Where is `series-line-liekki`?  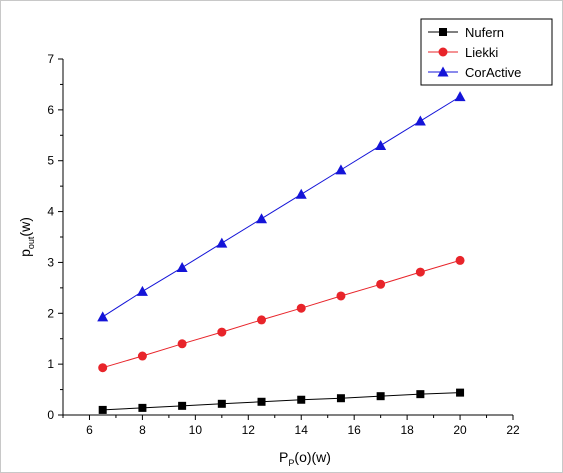 series-line-liekki is located at coordinates (281, 314).